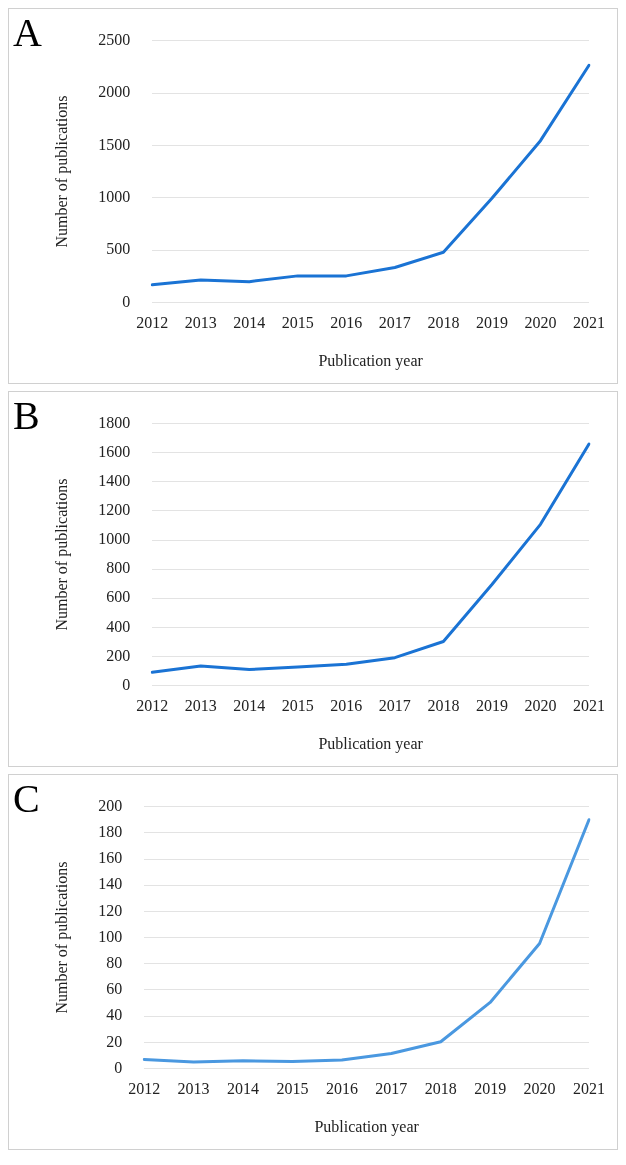 The width and height of the screenshot is (626, 1165). Describe the element at coordinates (114, 481) in the screenshot. I see `y-tick-label: 1400` at that location.